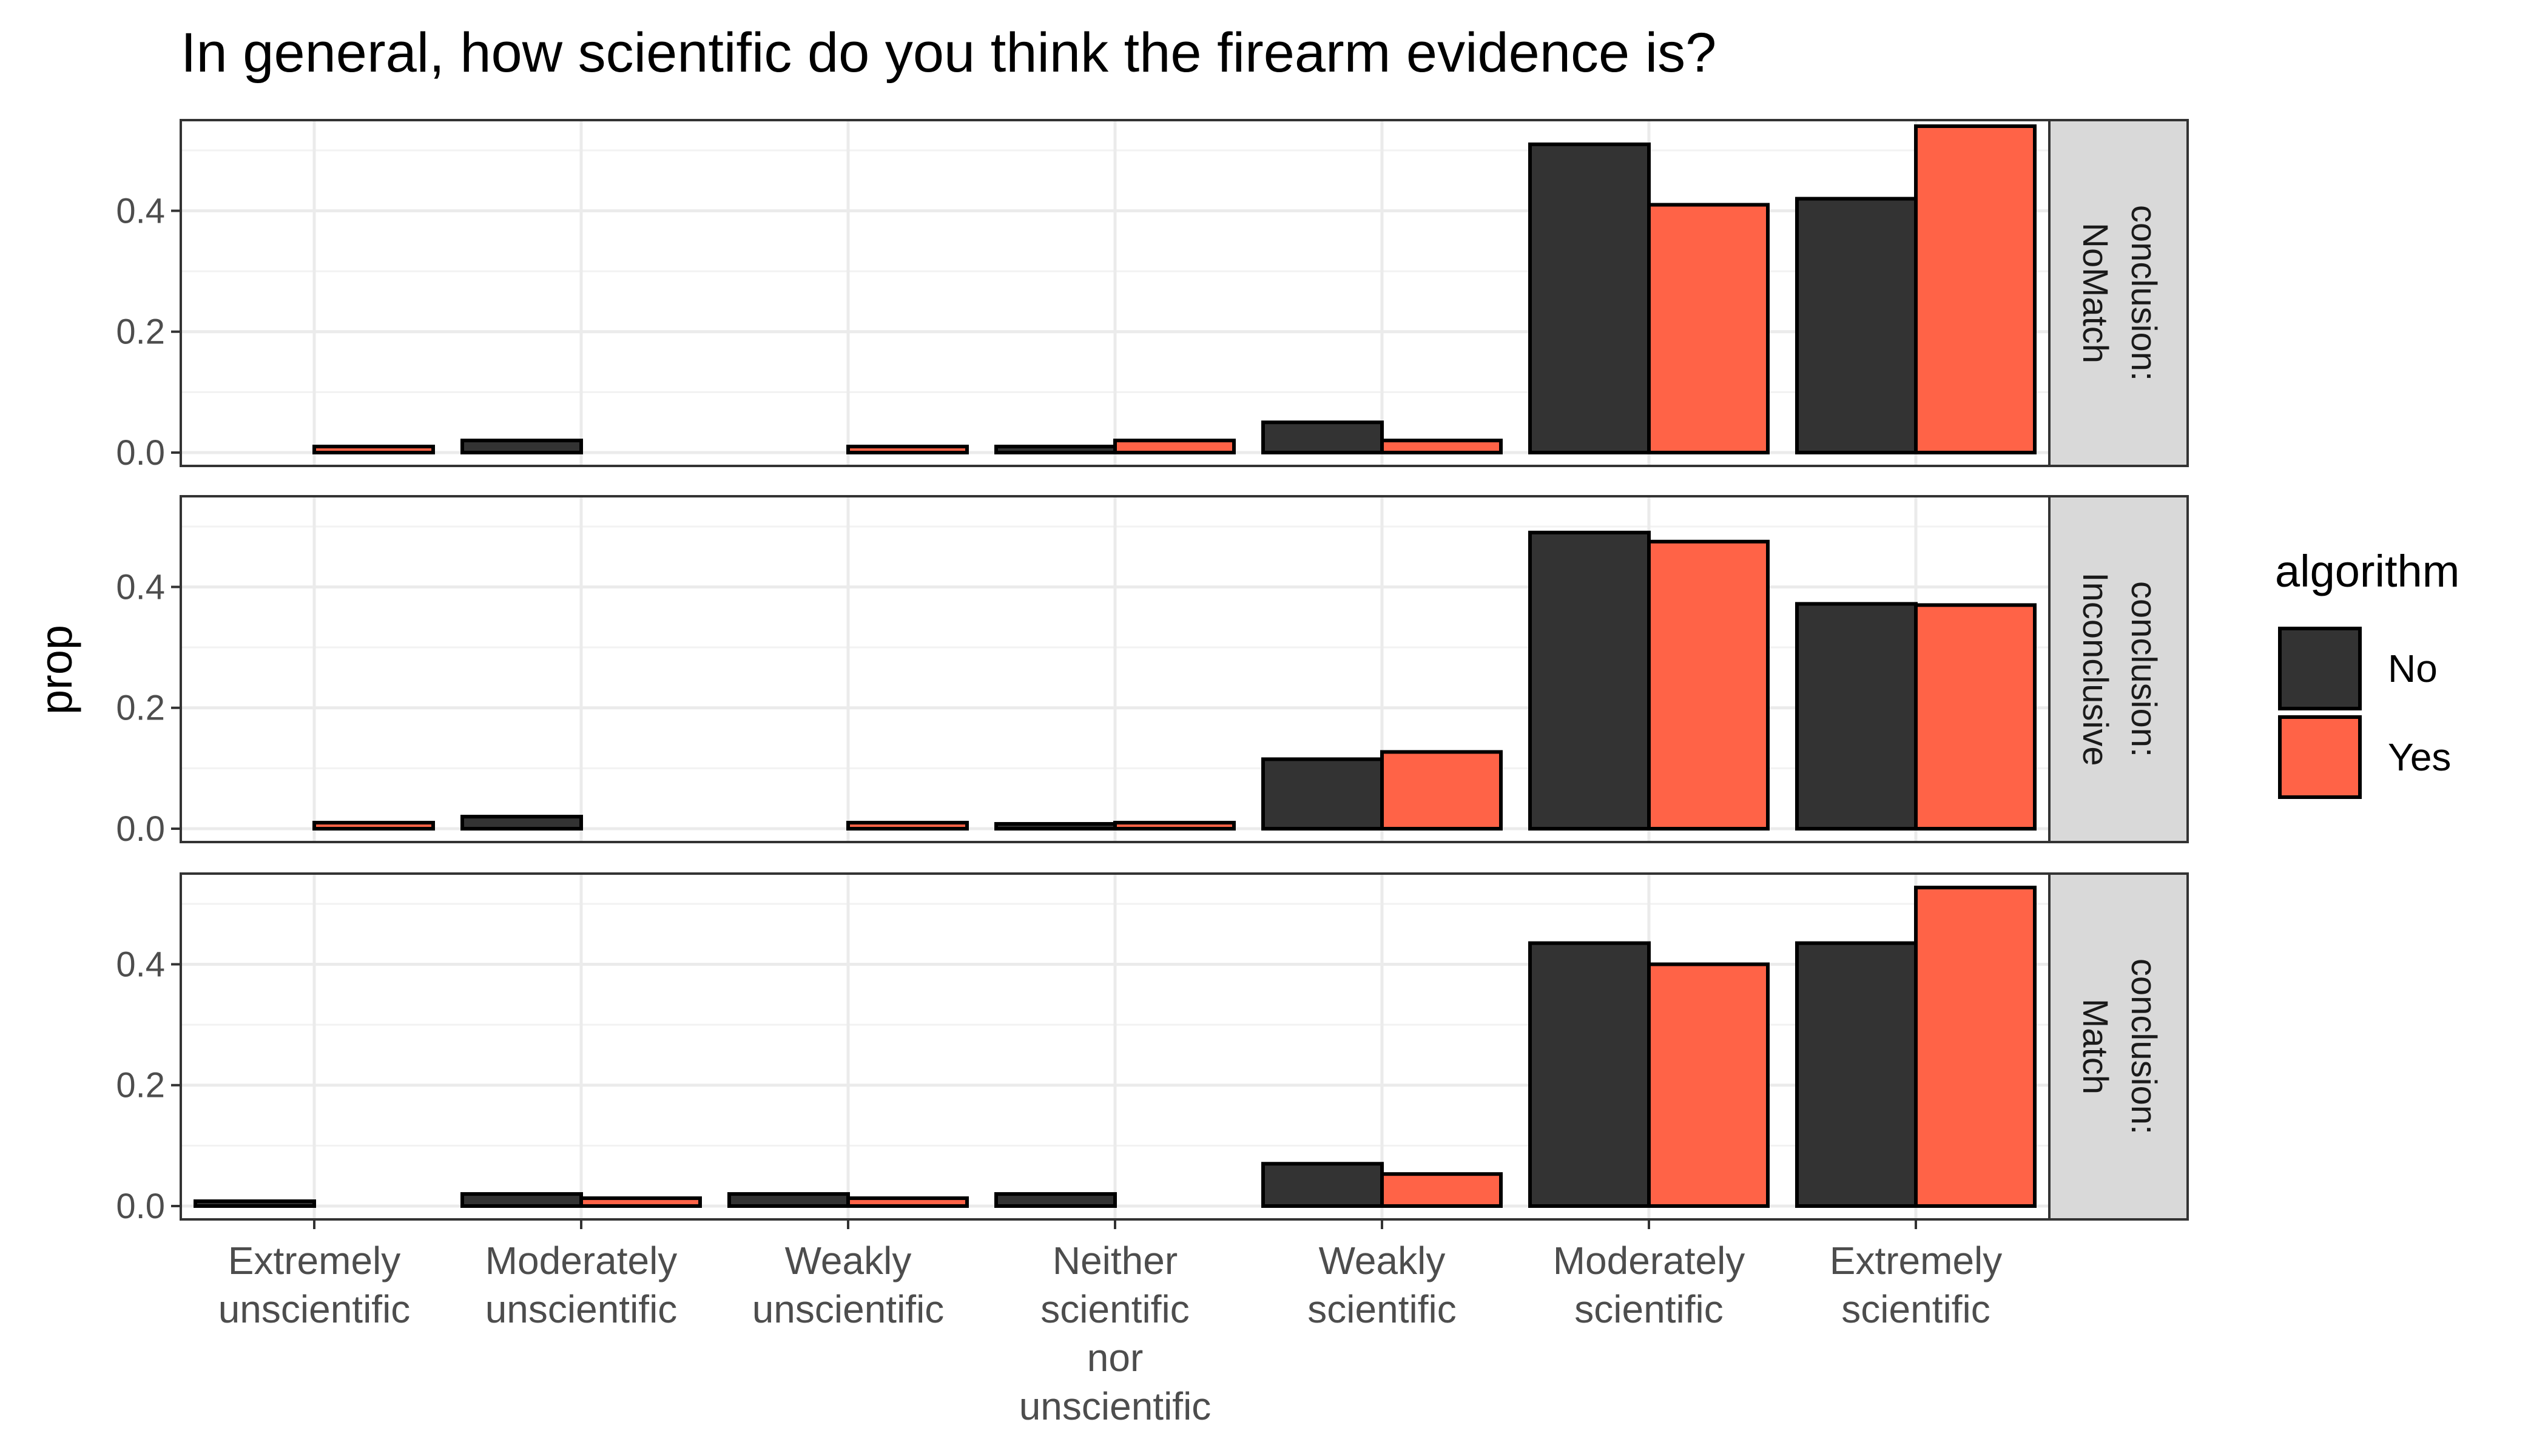  What do you see at coordinates (2367, 571) in the screenshot?
I see `legend-title: algorithm` at bounding box center [2367, 571].